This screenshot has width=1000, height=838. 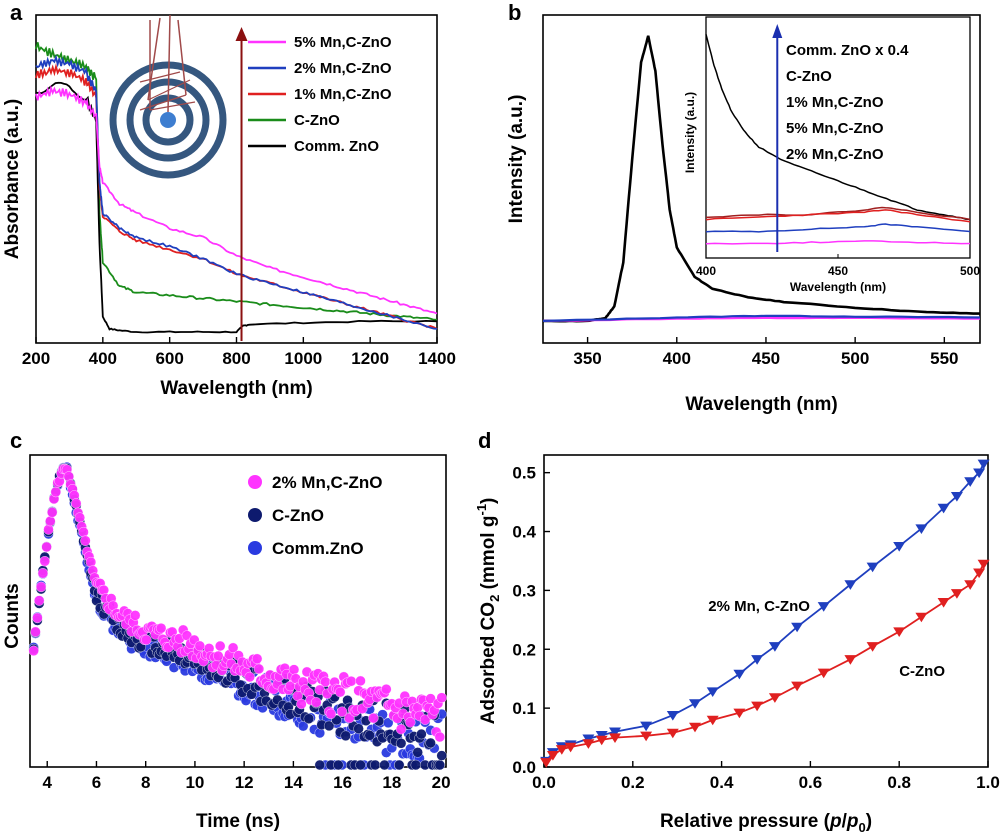 What do you see at coordinates (847, 50) in the screenshot?
I see `b-inset-label-0: Comm. ZnO x 0.4` at bounding box center [847, 50].